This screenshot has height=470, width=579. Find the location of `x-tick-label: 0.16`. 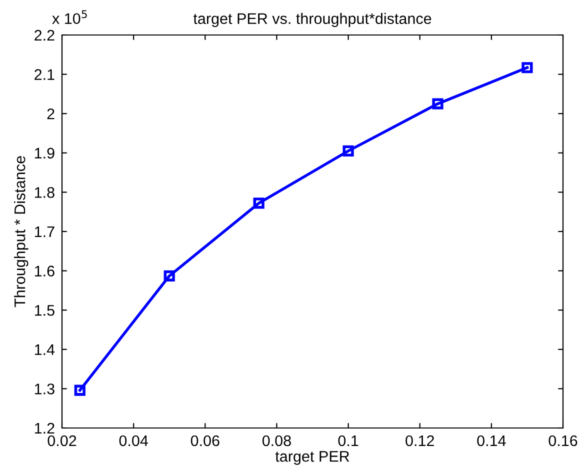

x-tick-label: 0.16 is located at coordinates (563, 440).